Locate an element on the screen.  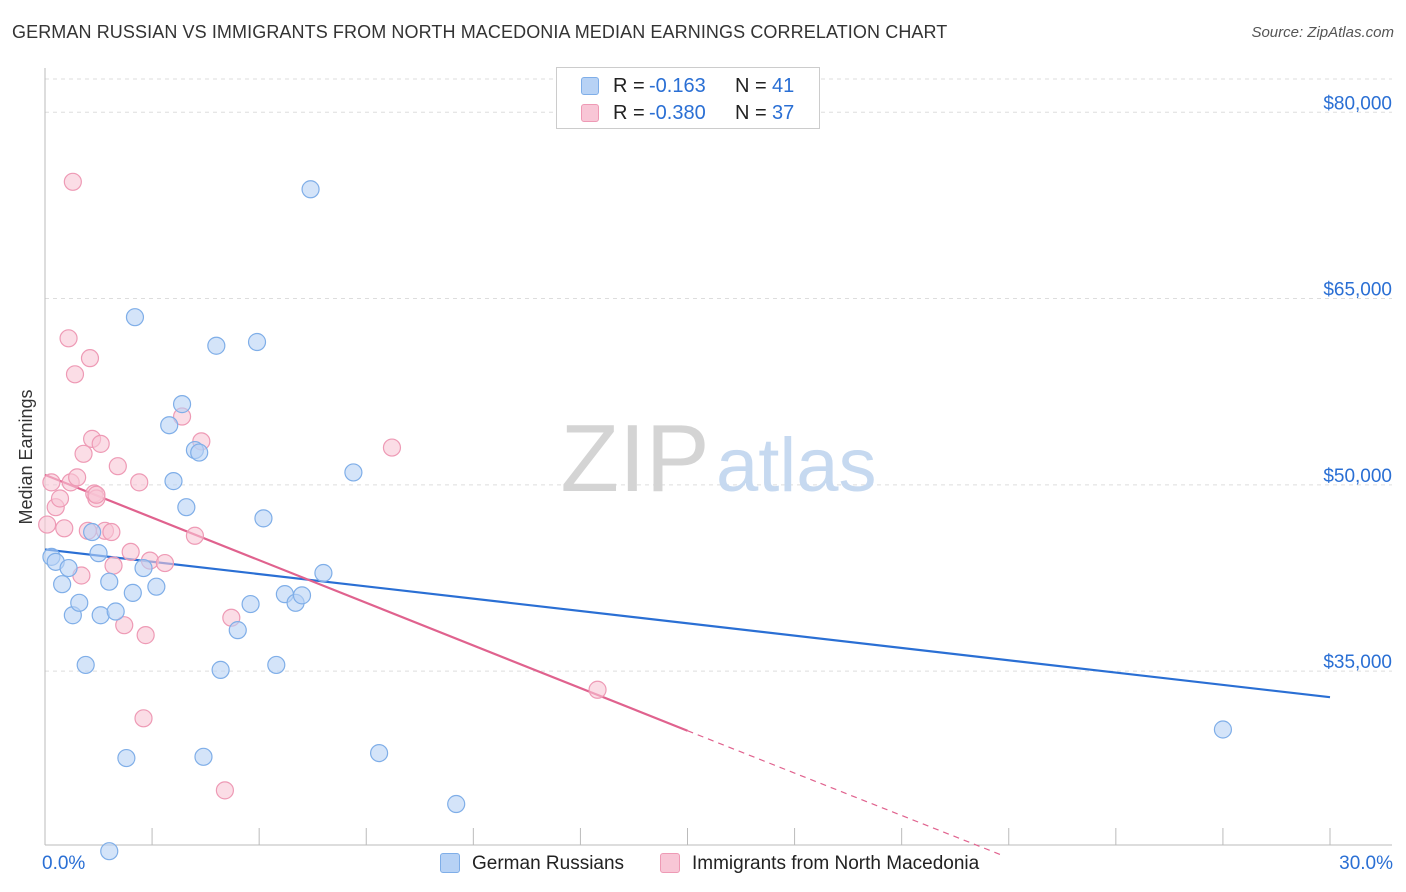
series-legend-label: Immigrants from North Macedonia is located at coordinates (836, 863).